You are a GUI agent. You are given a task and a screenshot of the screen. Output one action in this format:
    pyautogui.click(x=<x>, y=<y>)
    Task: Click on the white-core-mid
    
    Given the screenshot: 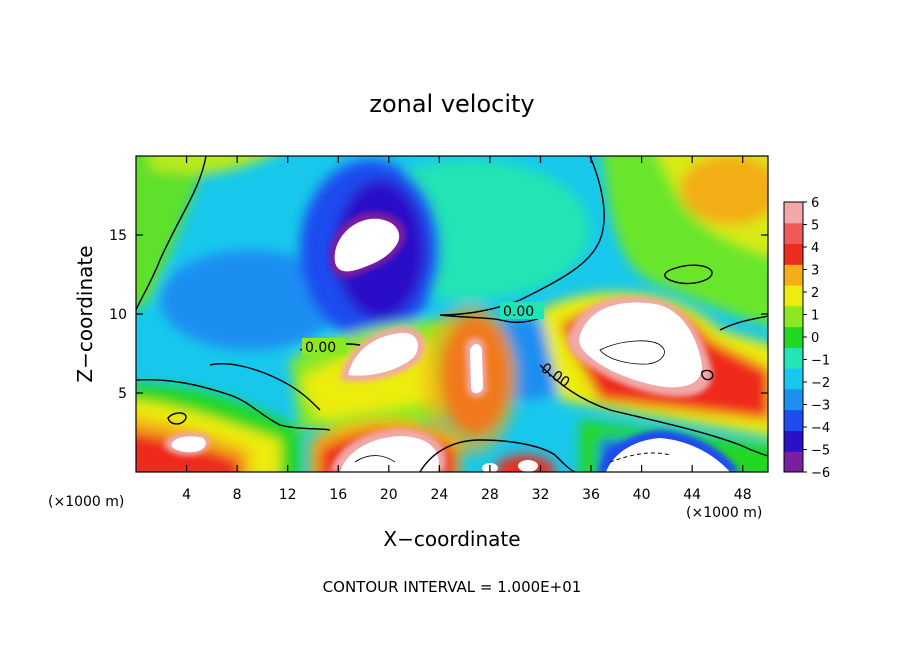 What is the action you would take?
    pyautogui.click(x=383, y=354)
    